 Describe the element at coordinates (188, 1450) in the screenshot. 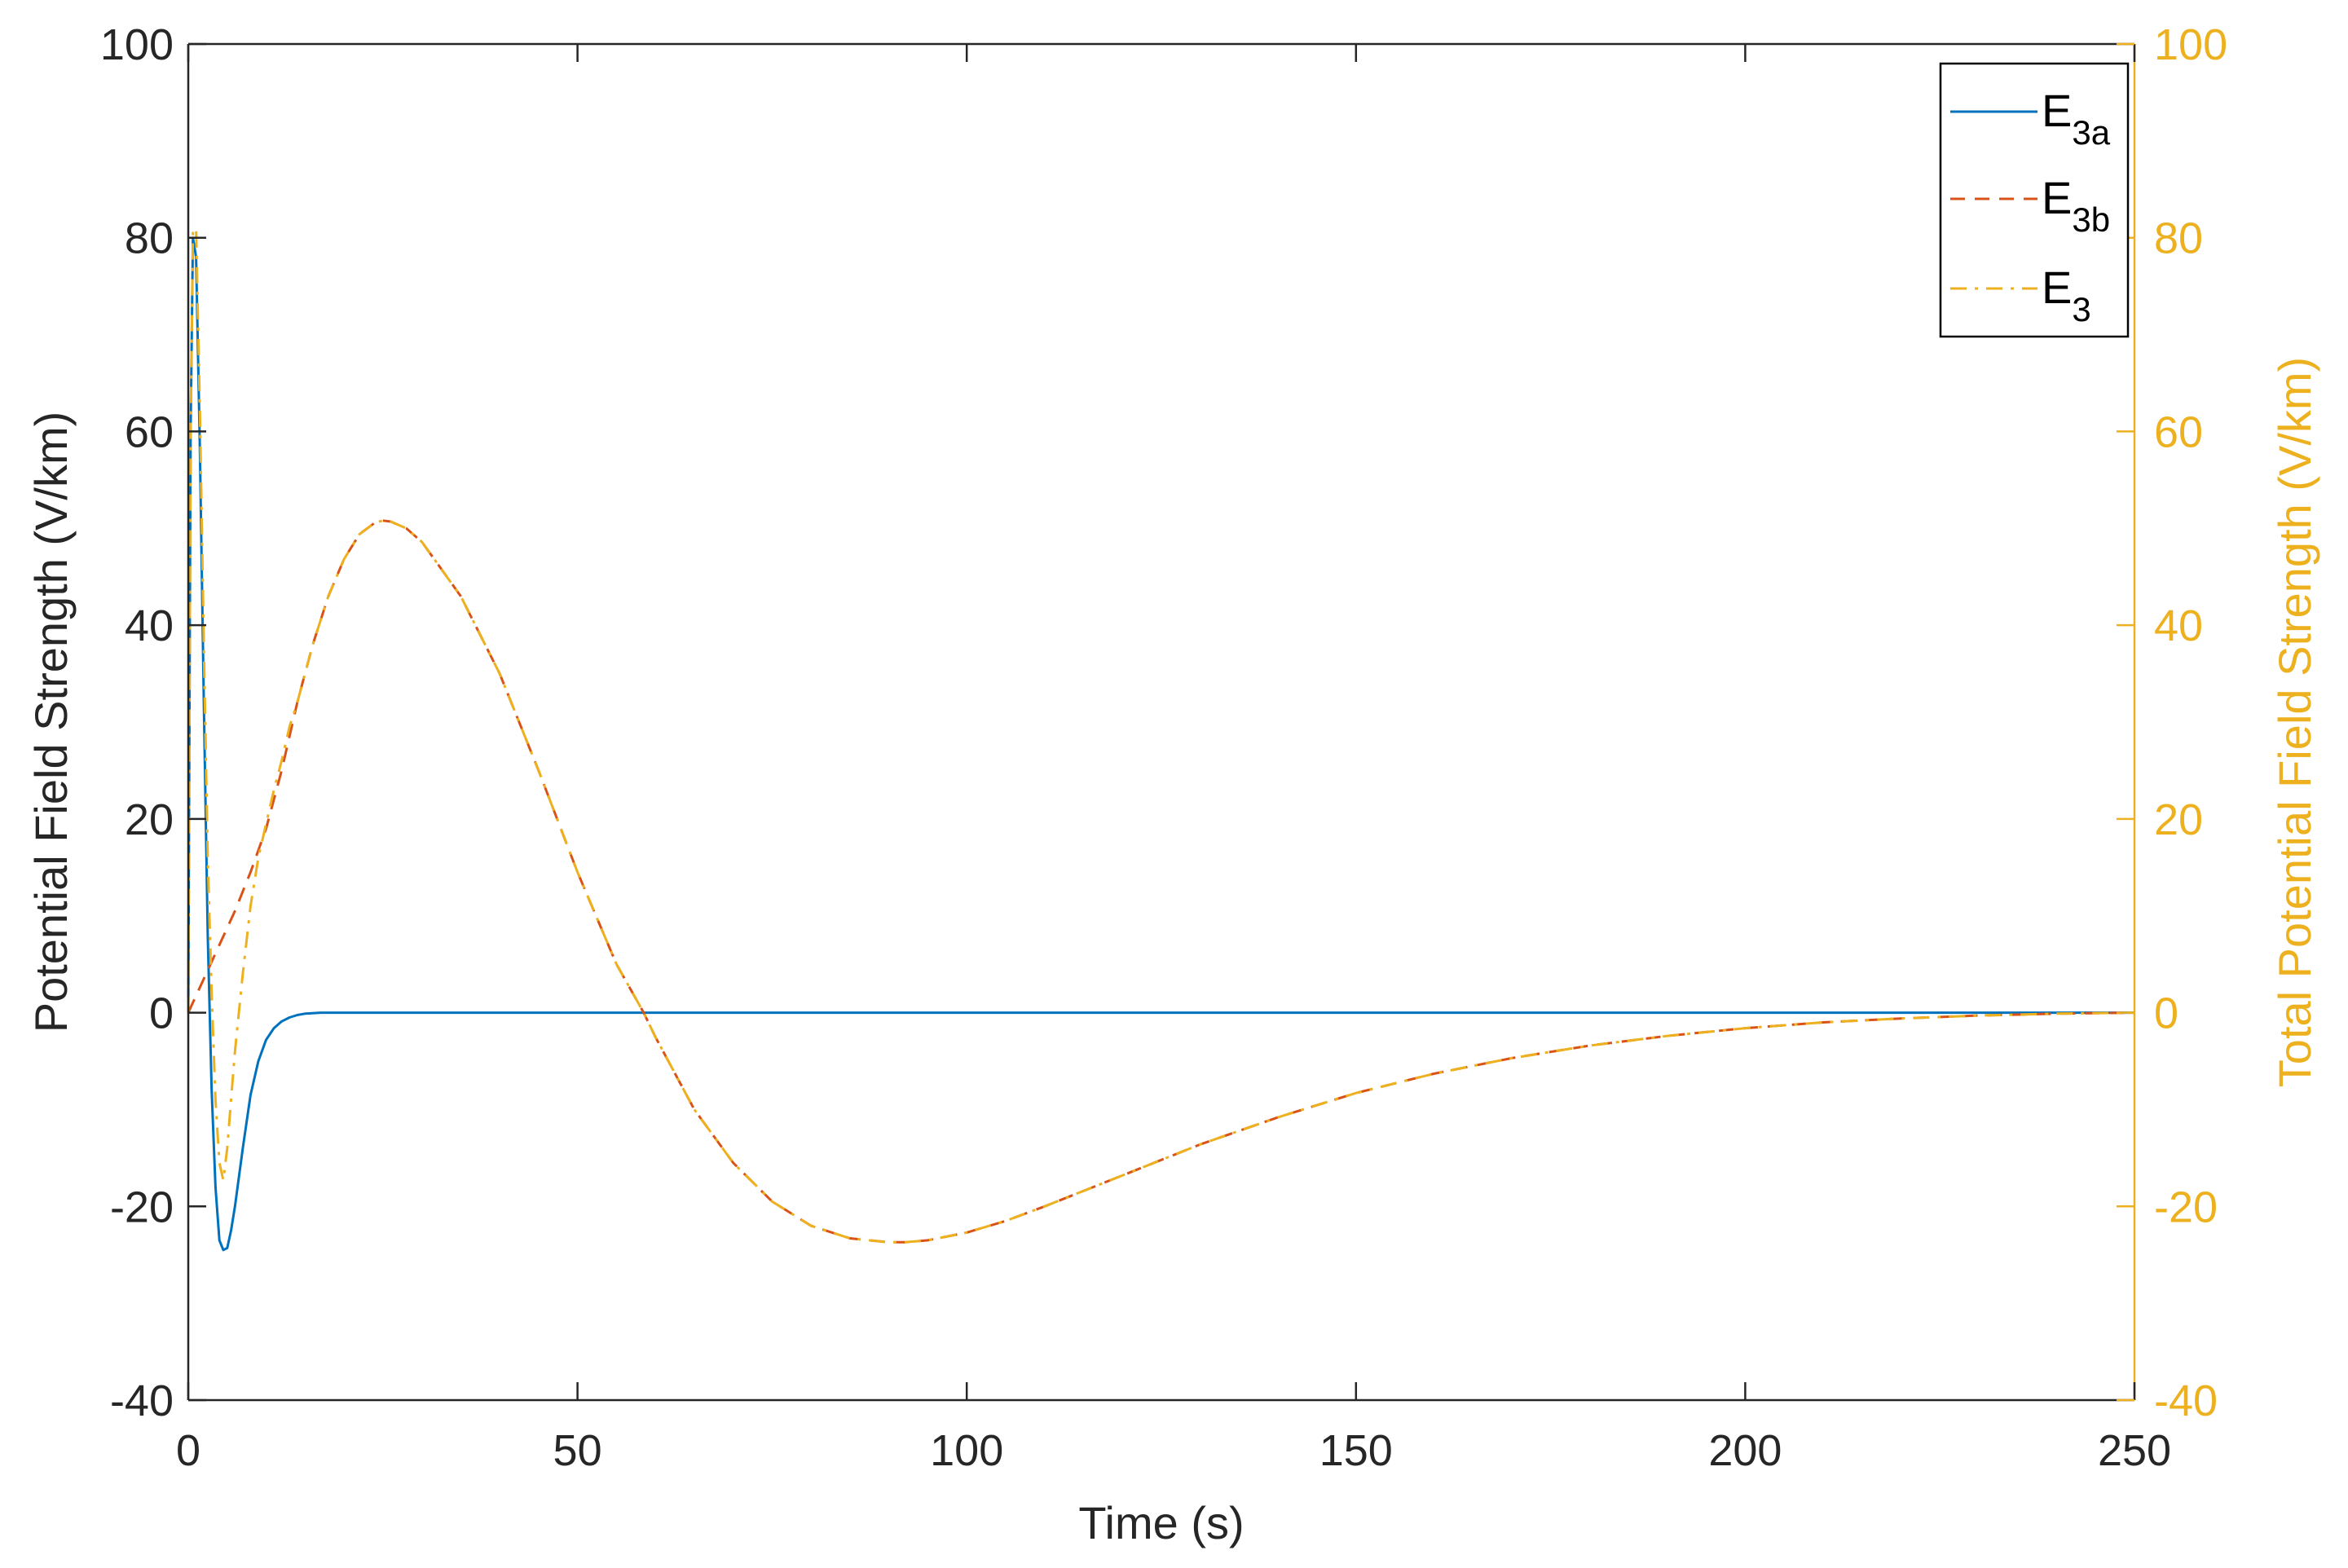

I see `x-tick-label: 0` at that location.